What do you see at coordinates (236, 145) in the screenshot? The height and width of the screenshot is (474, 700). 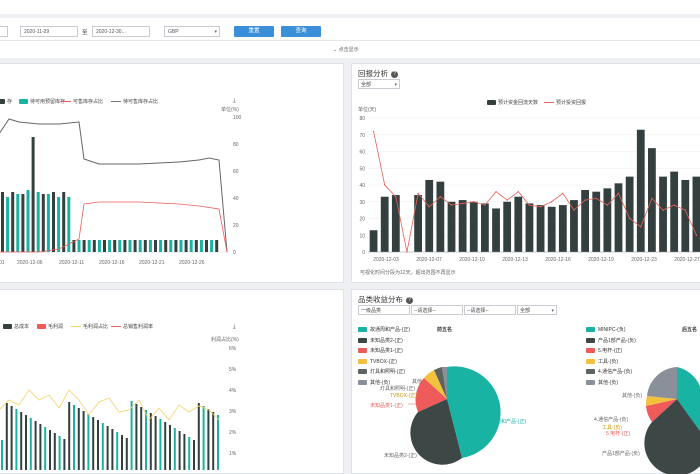 I see `y2-tick: 80` at bounding box center [236, 145].